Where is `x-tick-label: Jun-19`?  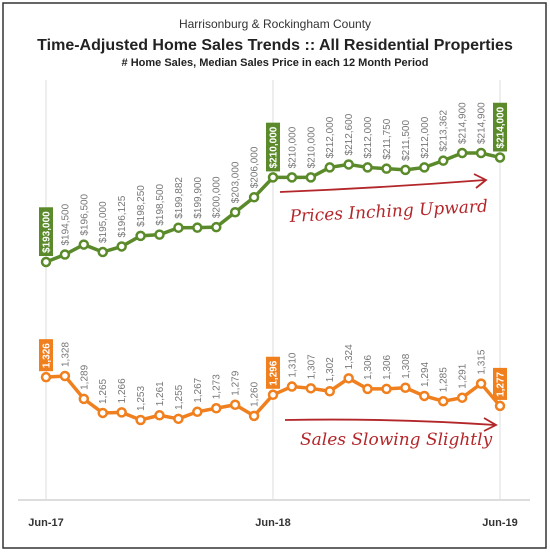
x-tick-label: Jun-19 is located at coordinates (499, 523).